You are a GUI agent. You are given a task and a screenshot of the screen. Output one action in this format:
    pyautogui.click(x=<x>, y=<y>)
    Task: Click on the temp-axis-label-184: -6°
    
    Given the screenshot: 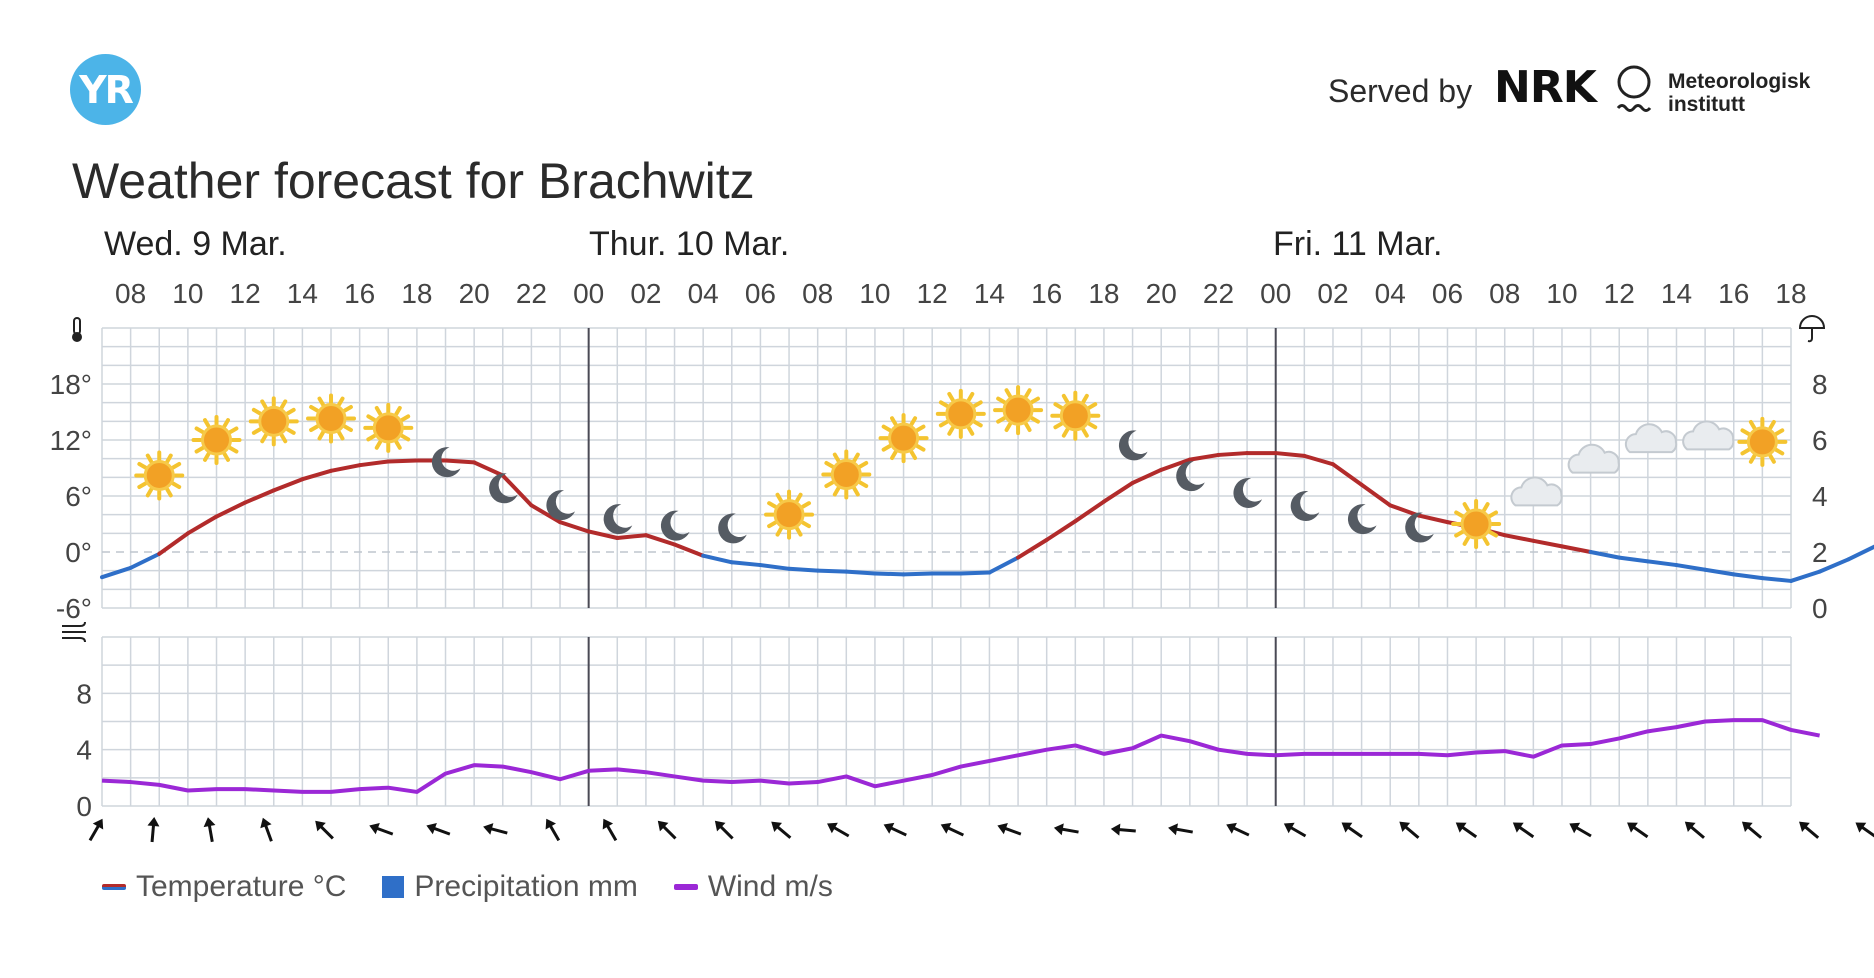 What is the action you would take?
    pyautogui.click(x=74, y=608)
    